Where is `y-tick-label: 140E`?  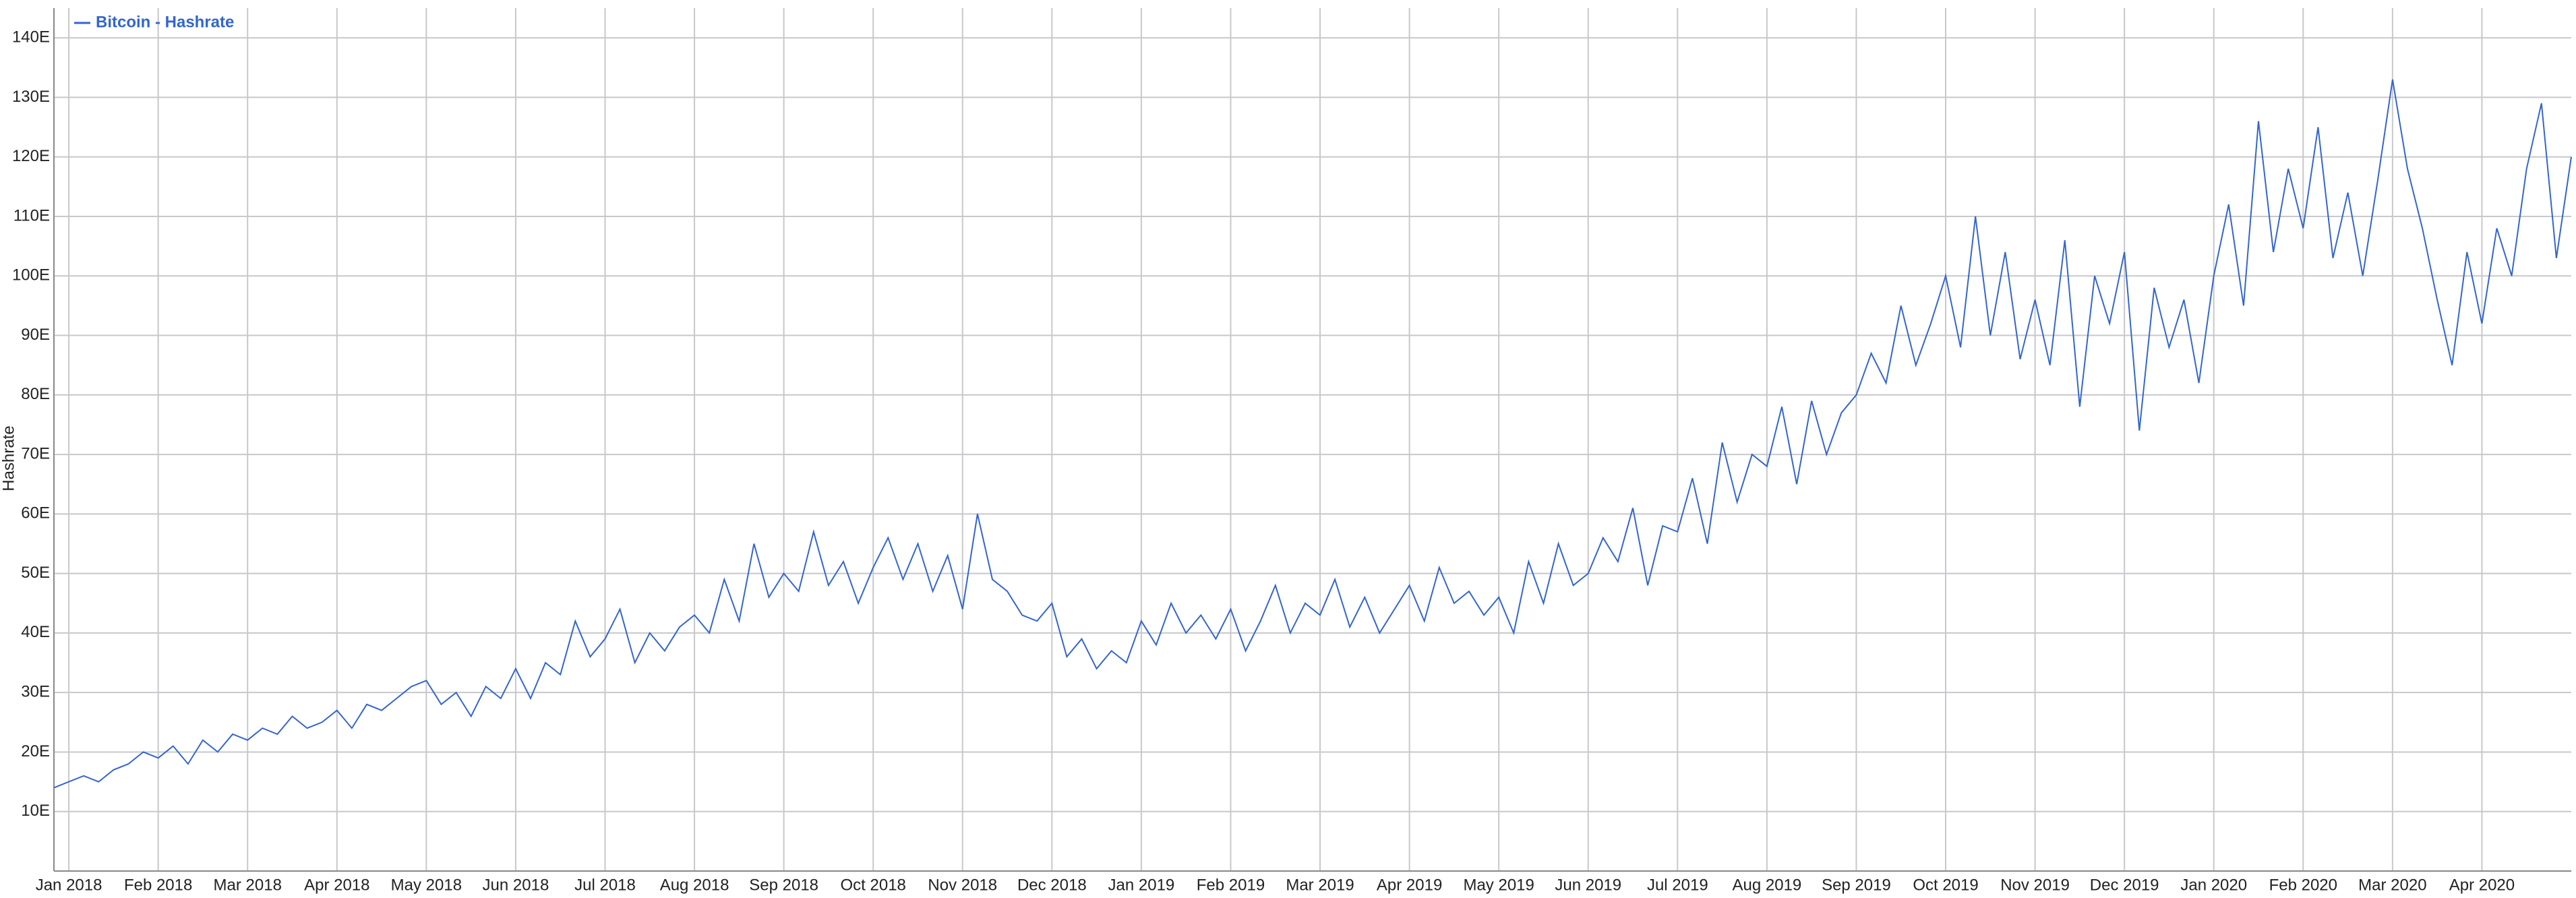 y-tick-label: 140E is located at coordinates (31, 37).